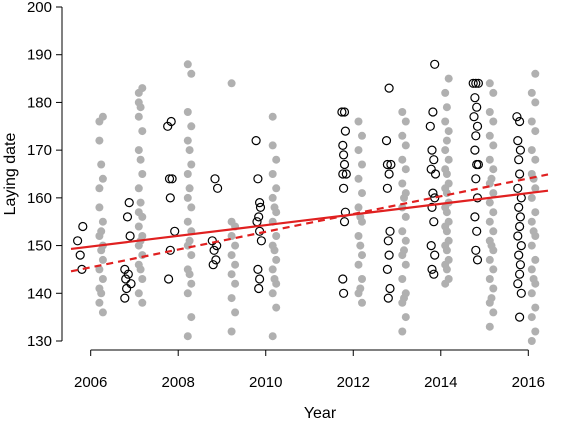 This screenshot has height=421, width=567. Describe the element at coordinates (39, 198) in the screenshot. I see `y-tick-label: 160` at that location.